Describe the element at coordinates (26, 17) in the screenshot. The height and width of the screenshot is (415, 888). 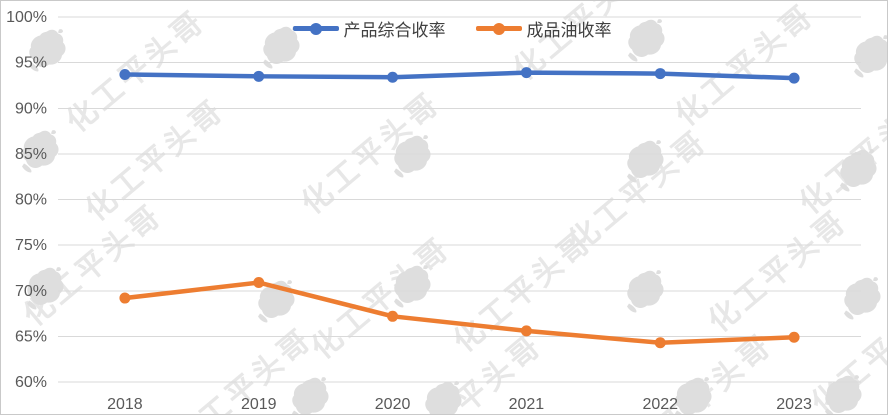
I see `y-axis-tick-label: 100%` at that location.